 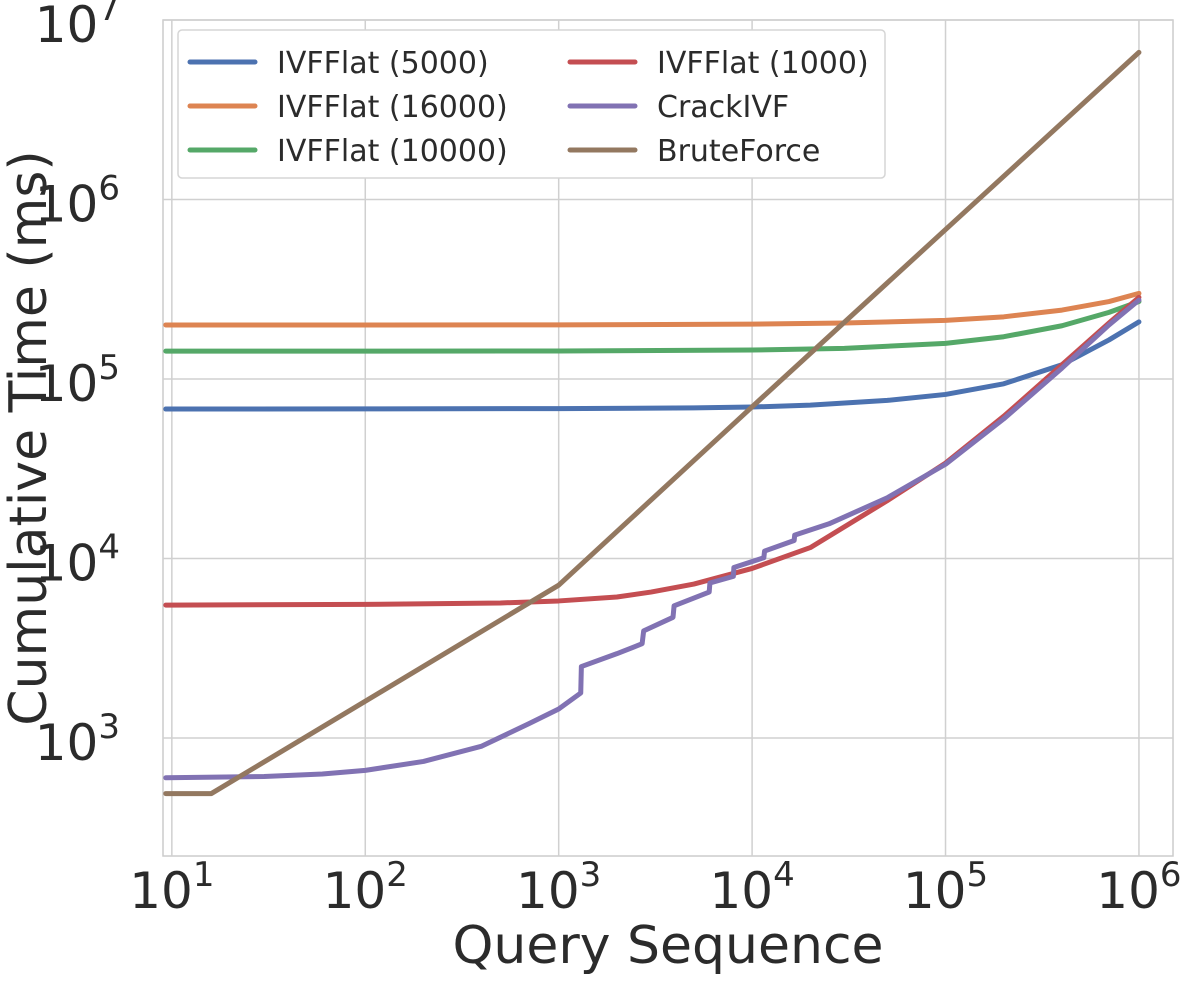 What do you see at coordinates (77, 27) in the screenshot?
I see `y-tick-label: 107` at bounding box center [77, 27].